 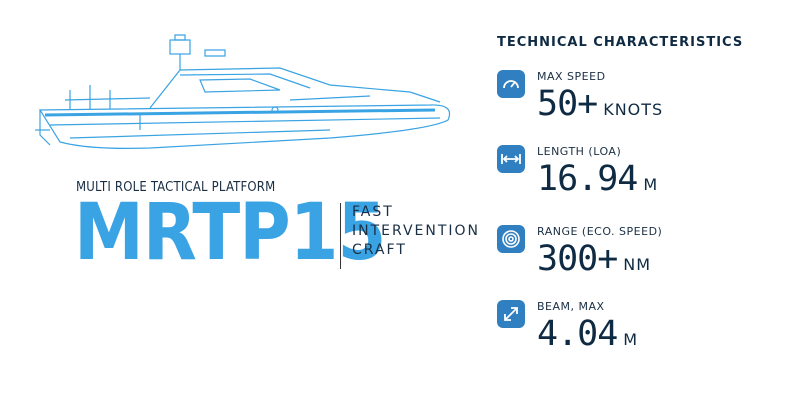 What do you see at coordinates (373, 212) in the screenshot?
I see `description-line: FAST` at bounding box center [373, 212].